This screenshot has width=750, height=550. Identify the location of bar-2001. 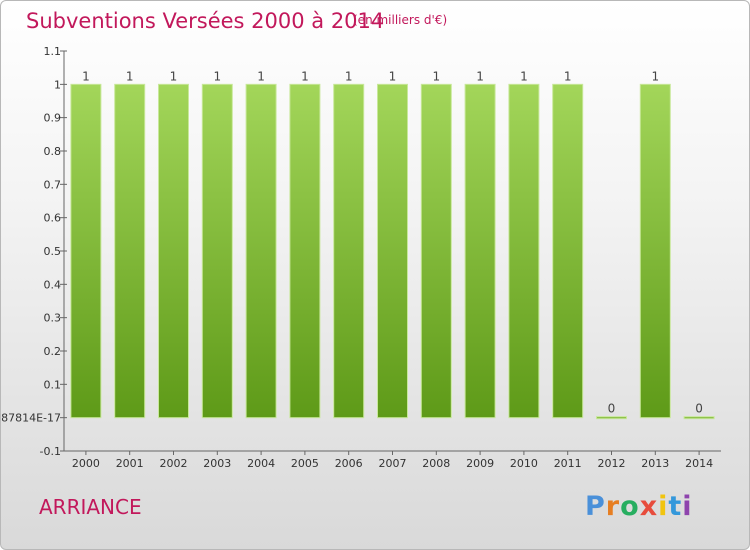
(130, 251).